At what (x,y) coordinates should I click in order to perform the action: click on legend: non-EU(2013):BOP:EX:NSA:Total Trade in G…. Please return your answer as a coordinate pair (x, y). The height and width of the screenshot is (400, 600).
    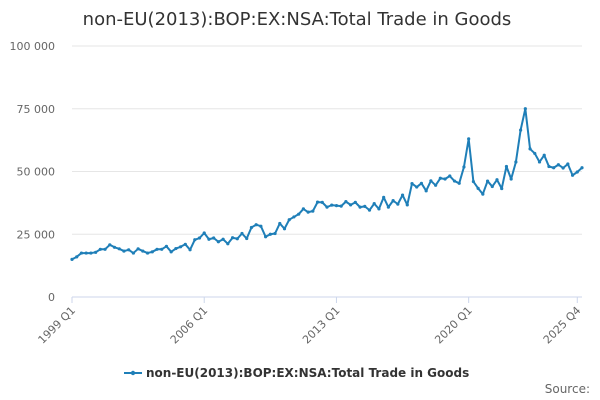
    Looking at the image, I should click on (296, 373).